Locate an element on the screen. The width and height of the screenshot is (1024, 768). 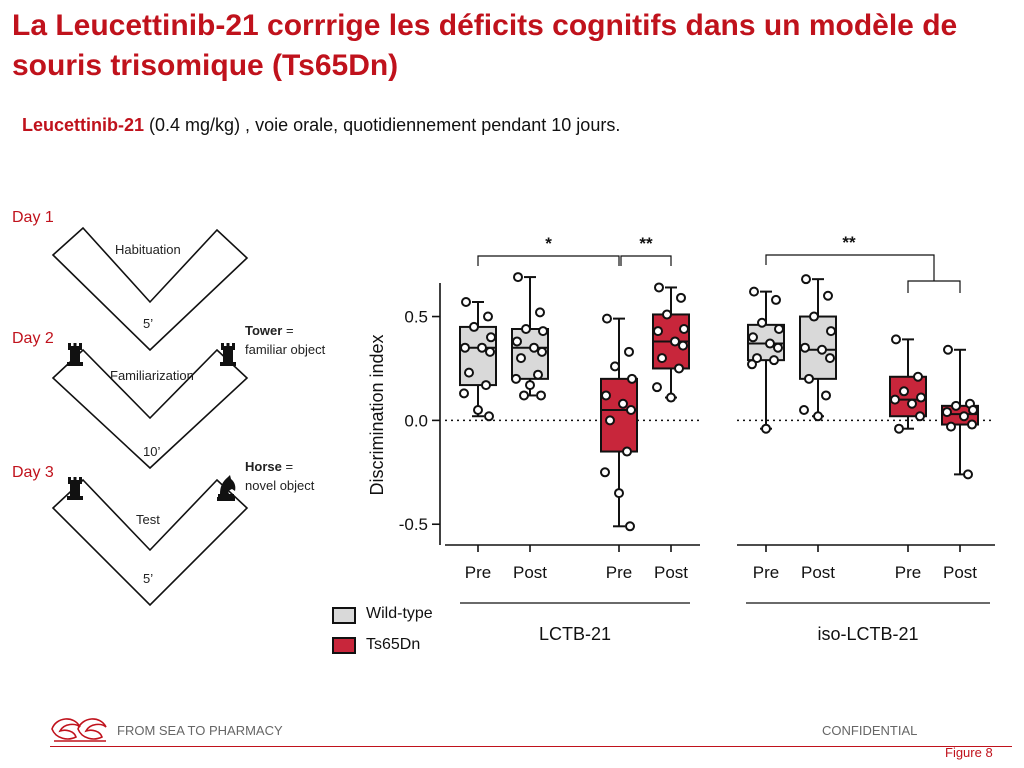
novel-object-desc: novel object is located at coordinates (280, 485).